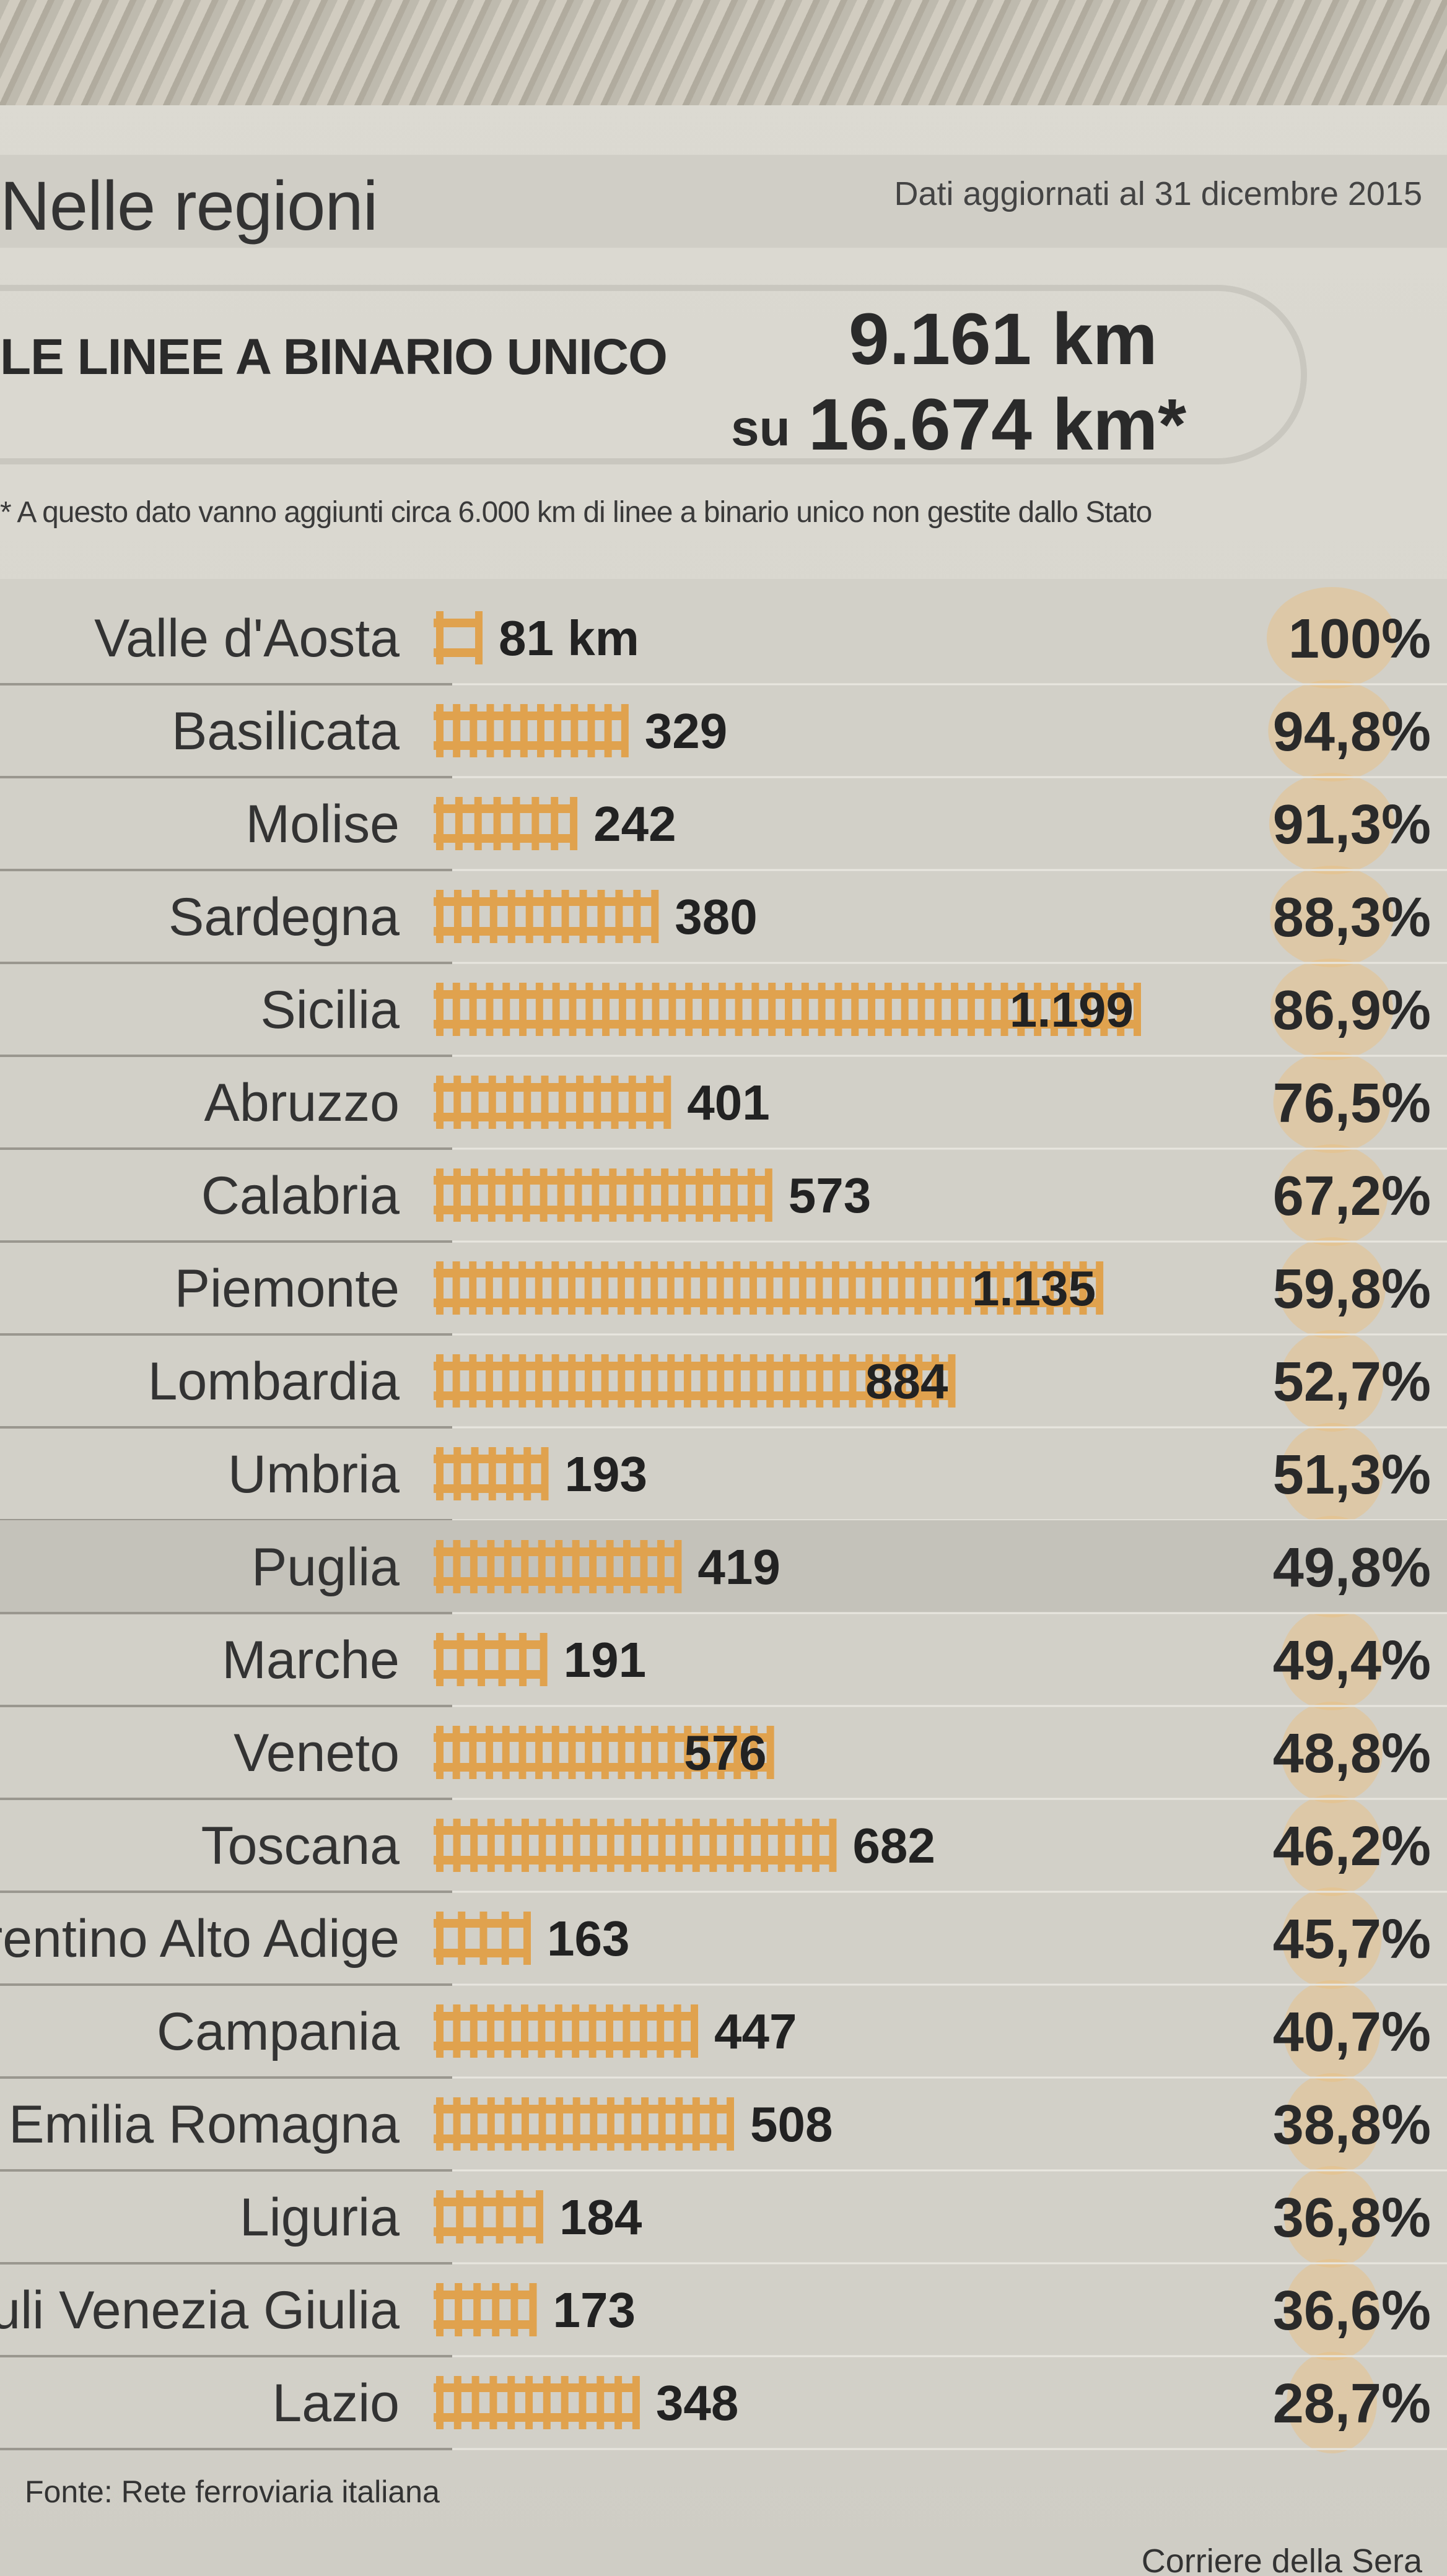  Describe the element at coordinates (200, 2310) in the screenshot. I see `category-label: Friuli Venezia Giulia` at that location.